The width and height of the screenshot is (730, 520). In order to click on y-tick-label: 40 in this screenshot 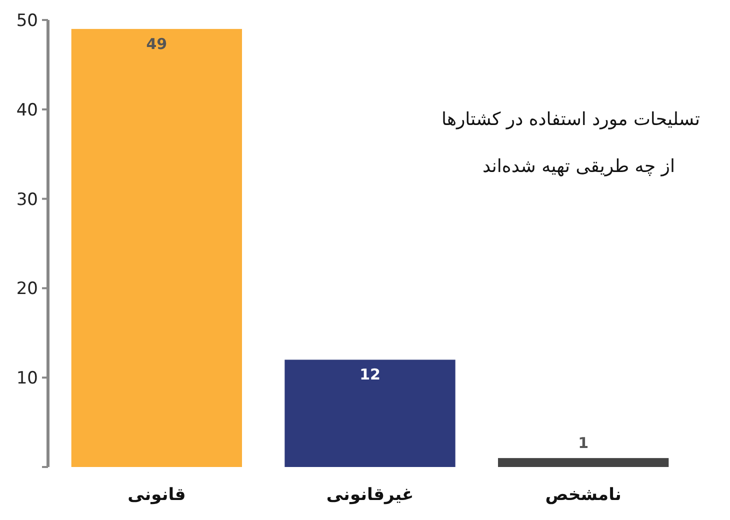, I will do `click(27, 110)`.